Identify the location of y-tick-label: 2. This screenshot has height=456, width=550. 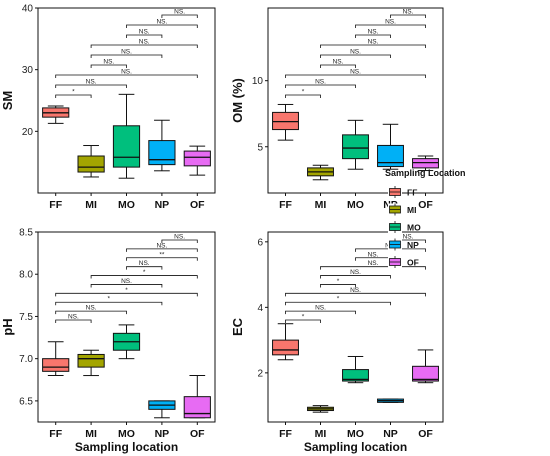
(260, 373).